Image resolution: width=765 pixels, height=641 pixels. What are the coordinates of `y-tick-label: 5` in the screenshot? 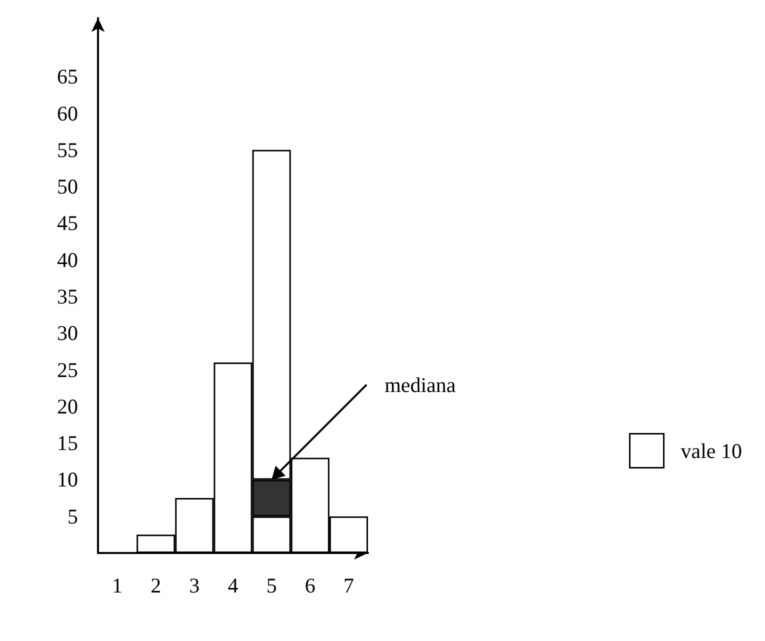 It's located at (73, 516).